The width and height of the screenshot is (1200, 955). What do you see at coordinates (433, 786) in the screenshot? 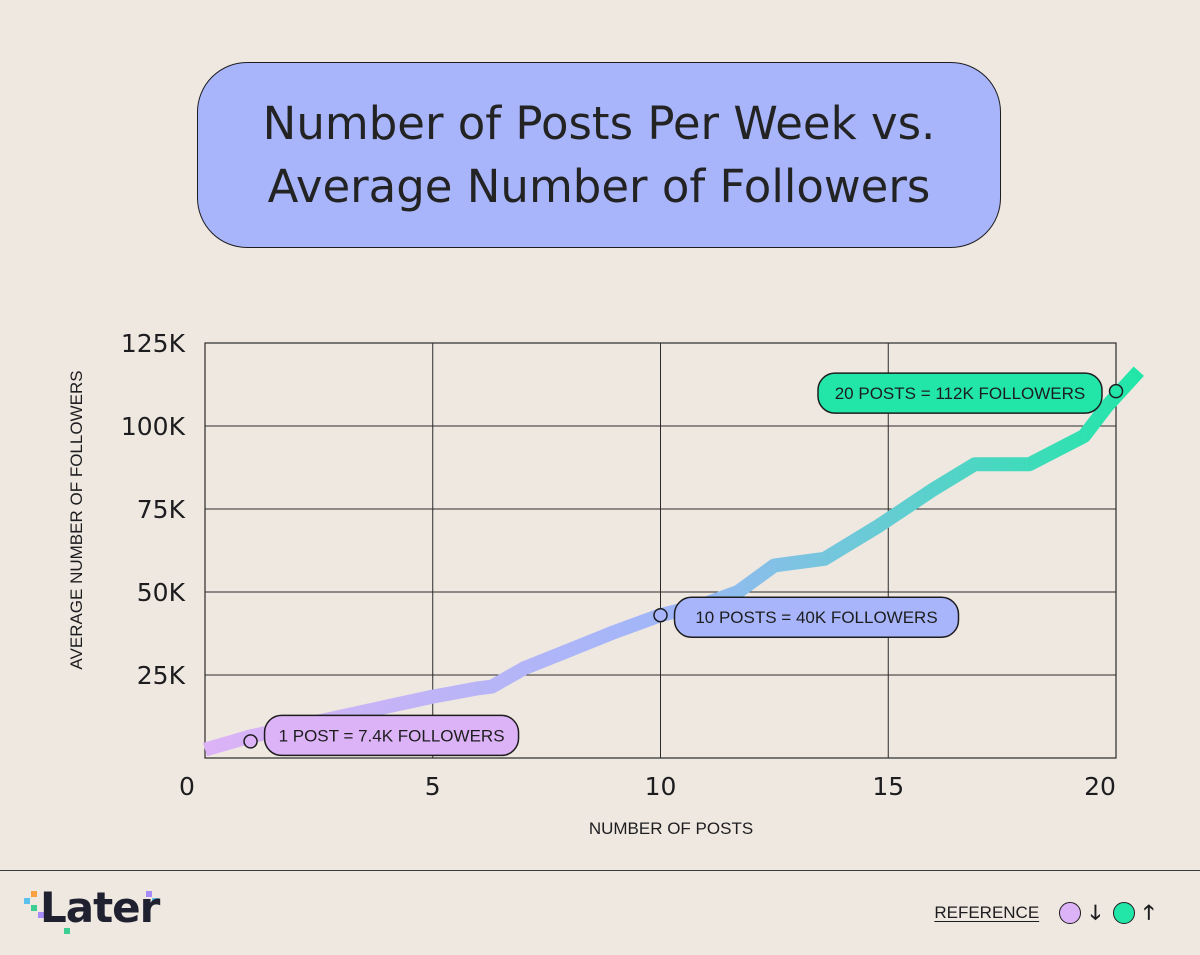
I see `x-tick-label: 5` at bounding box center [433, 786].